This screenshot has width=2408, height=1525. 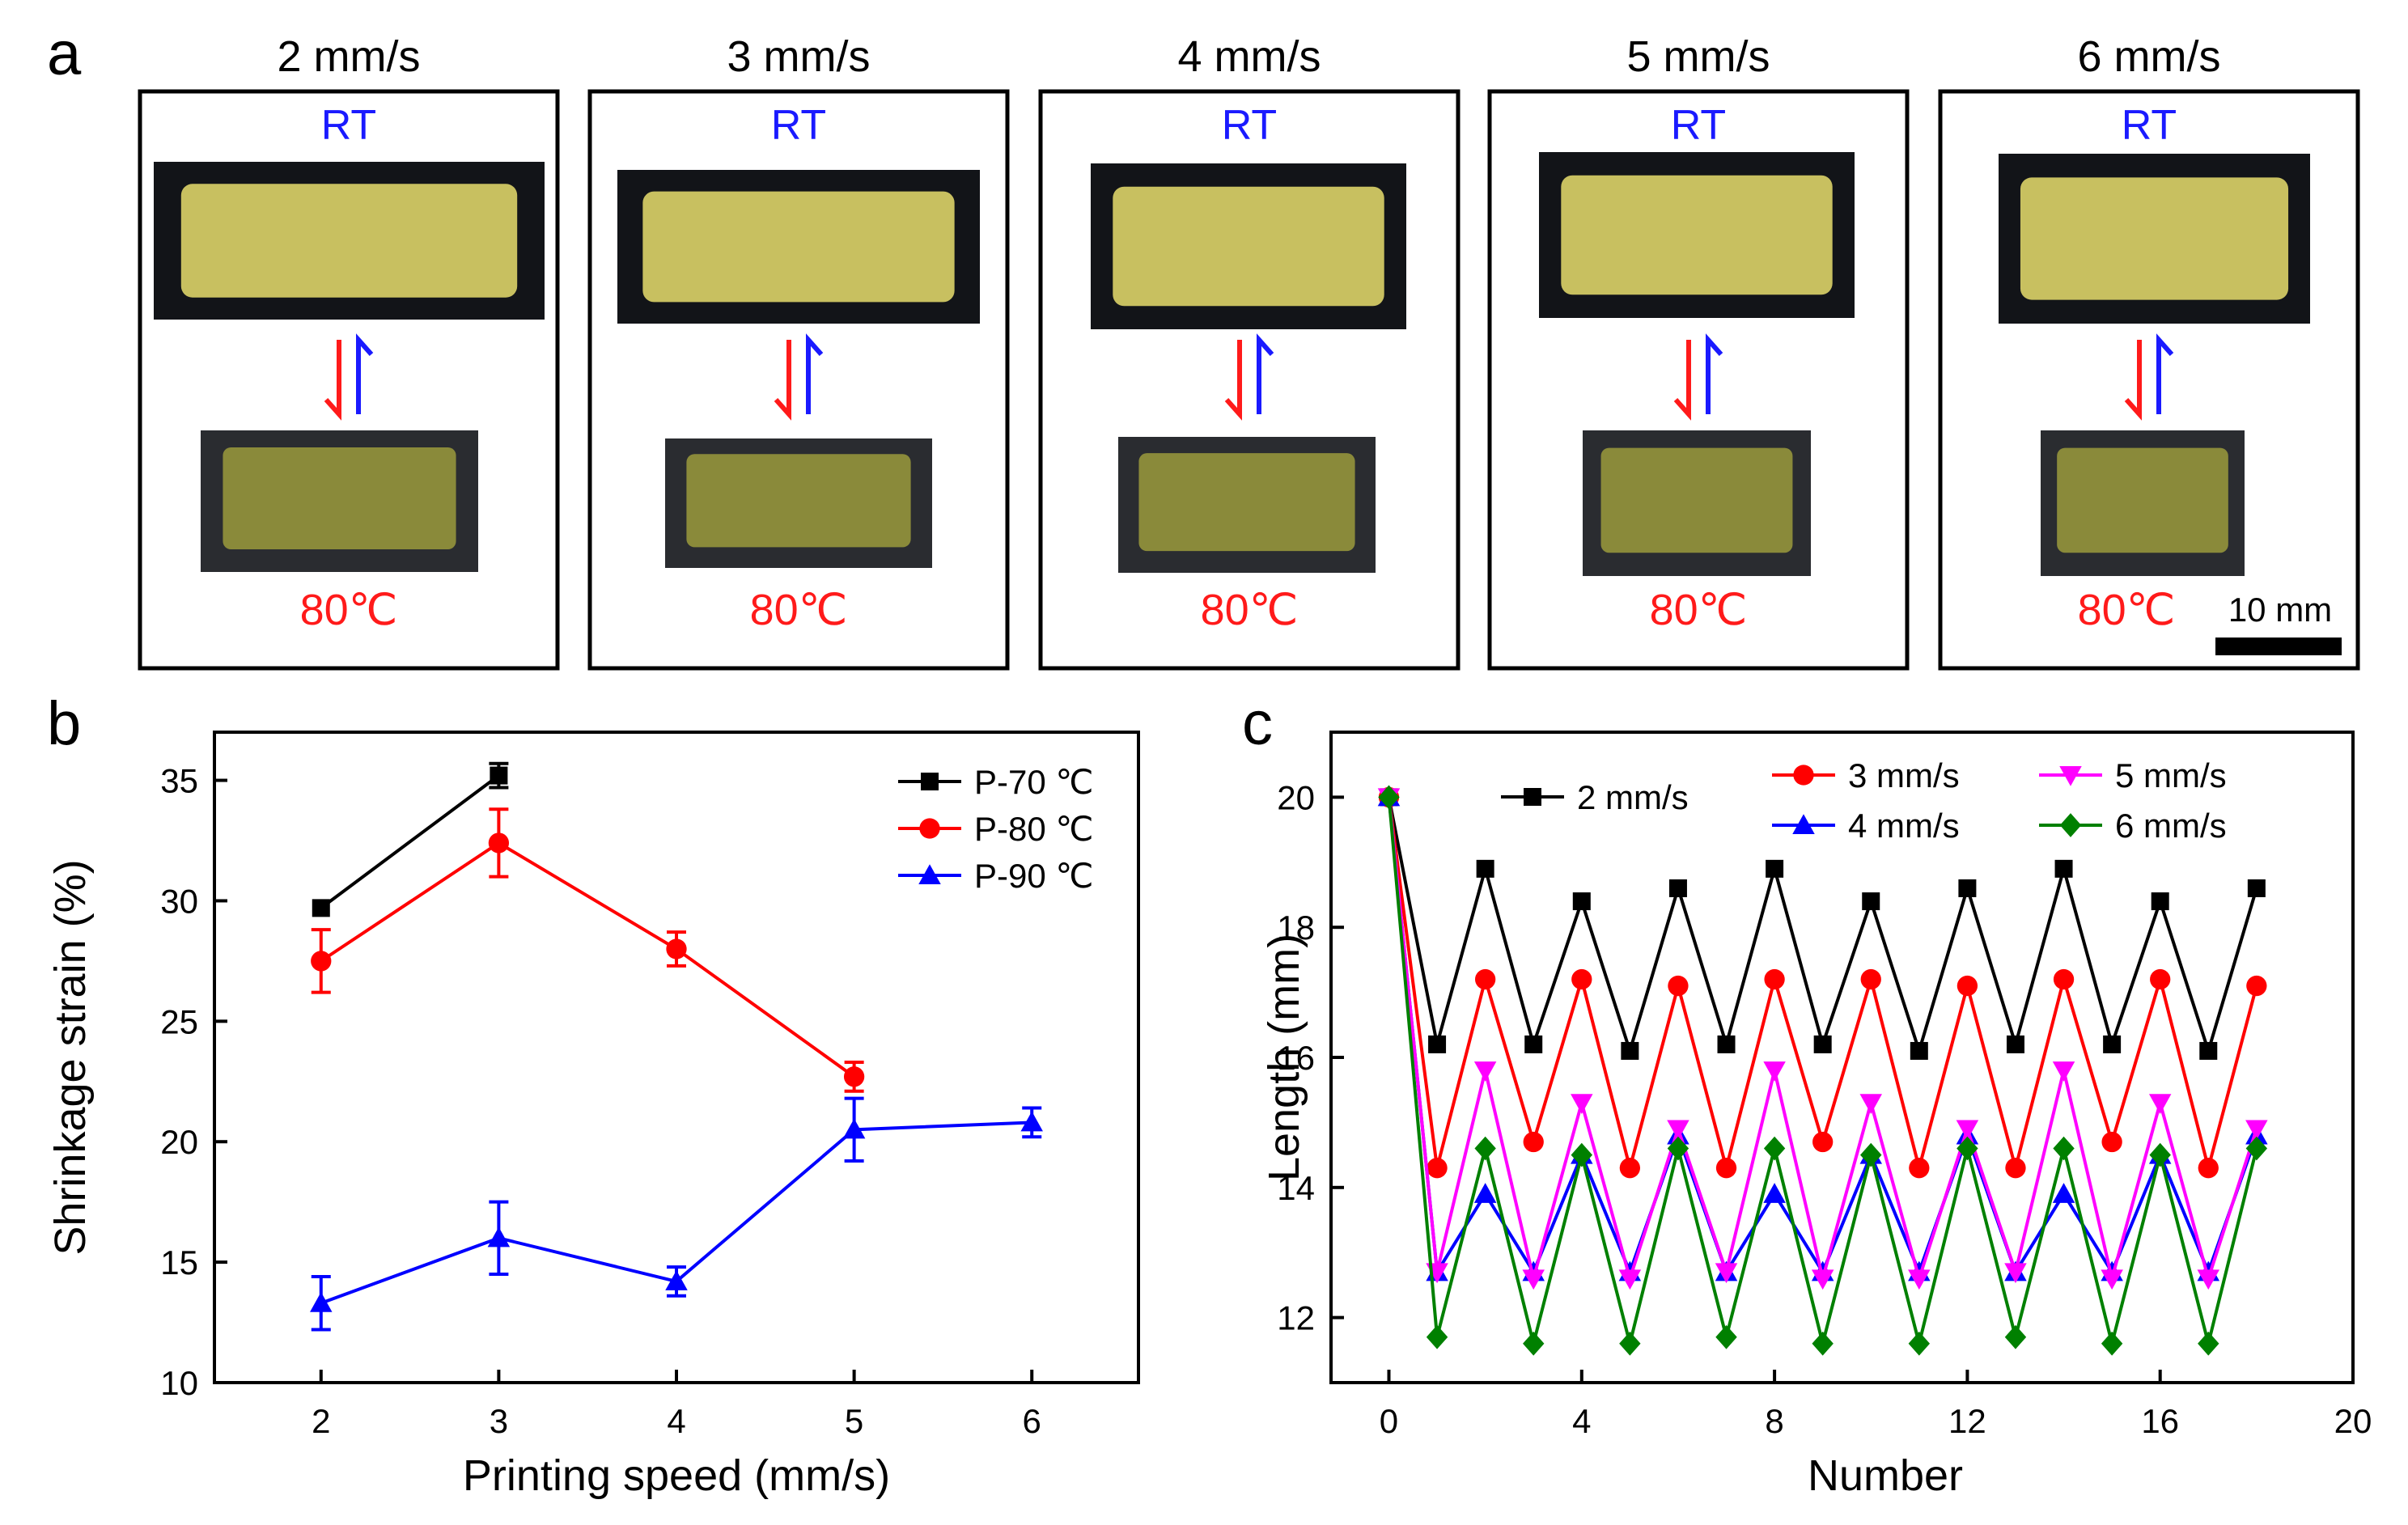 I want to click on legend-entry: 5 mm/s, so click(x=2133, y=775).